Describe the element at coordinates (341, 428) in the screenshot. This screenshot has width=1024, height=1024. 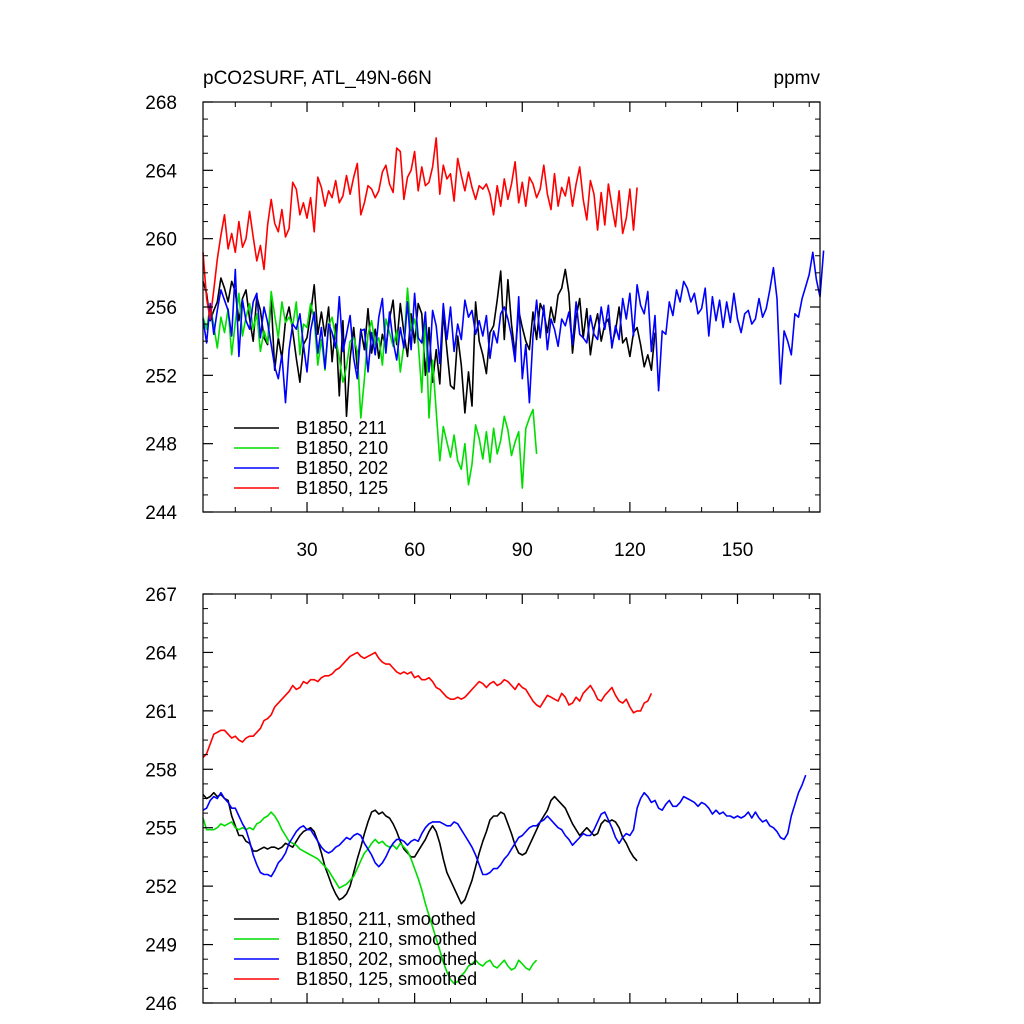
I see `top-legend-label-0: B1850, 211` at that location.